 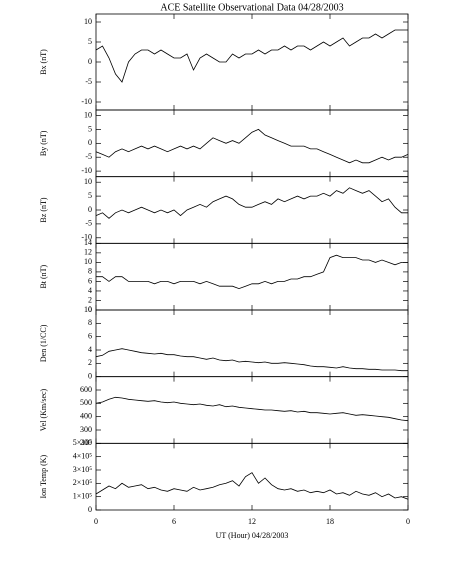 I want to click on y-tick-label: 500, so click(x=86, y=402).